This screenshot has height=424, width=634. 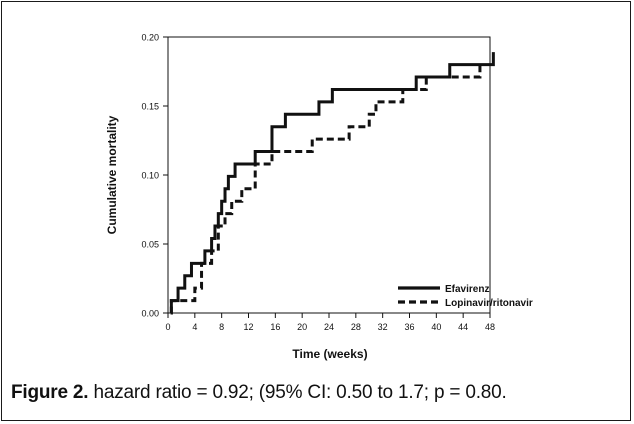 I want to click on legend: Efavirenz Lopinavir/ritonavir, so click(x=465, y=296).